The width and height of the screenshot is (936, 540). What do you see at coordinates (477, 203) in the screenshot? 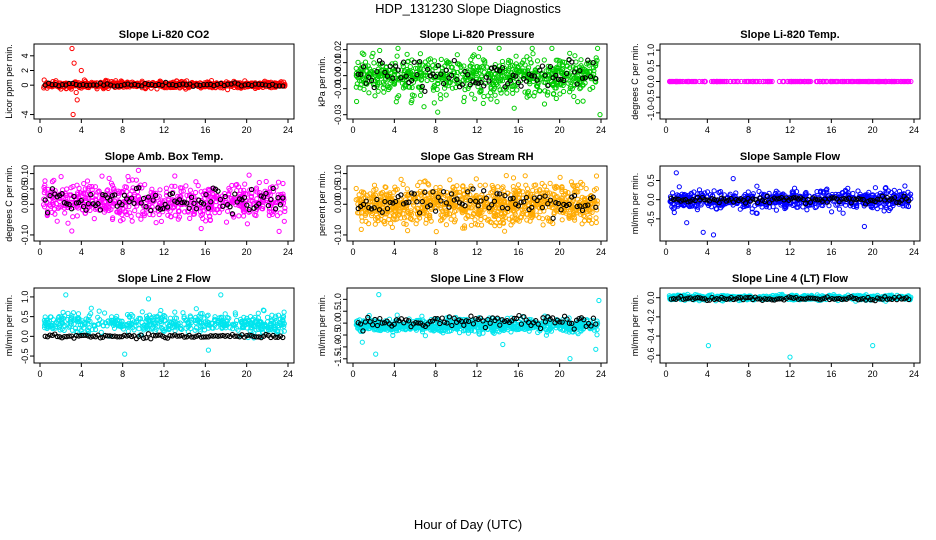
I see `overlay-series` at bounding box center [477, 203].